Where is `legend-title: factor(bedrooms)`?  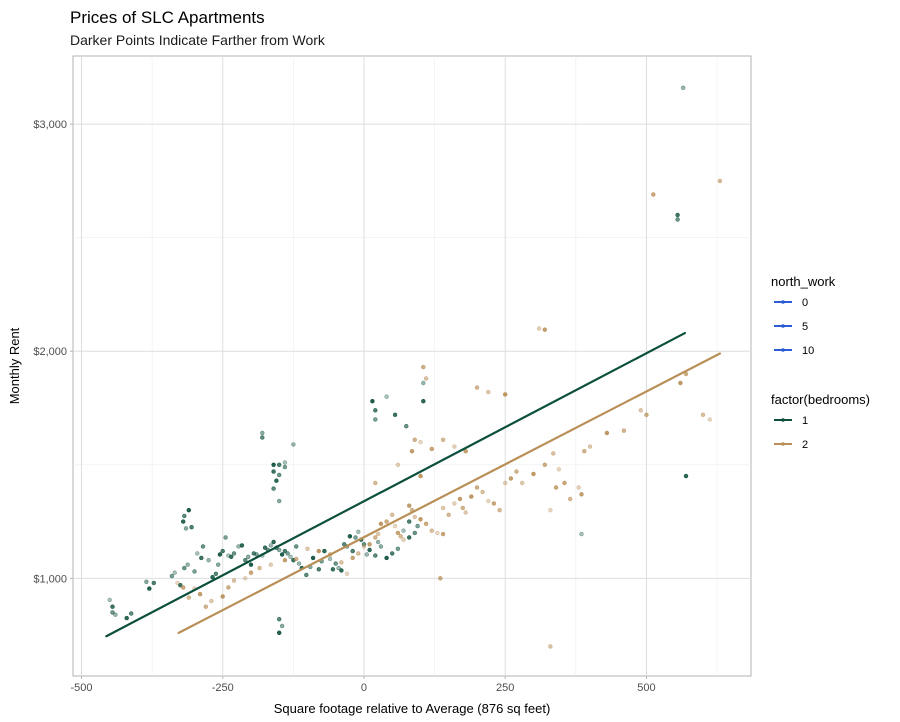 legend-title: factor(bedrooms) is located at coordinates (820, 399).